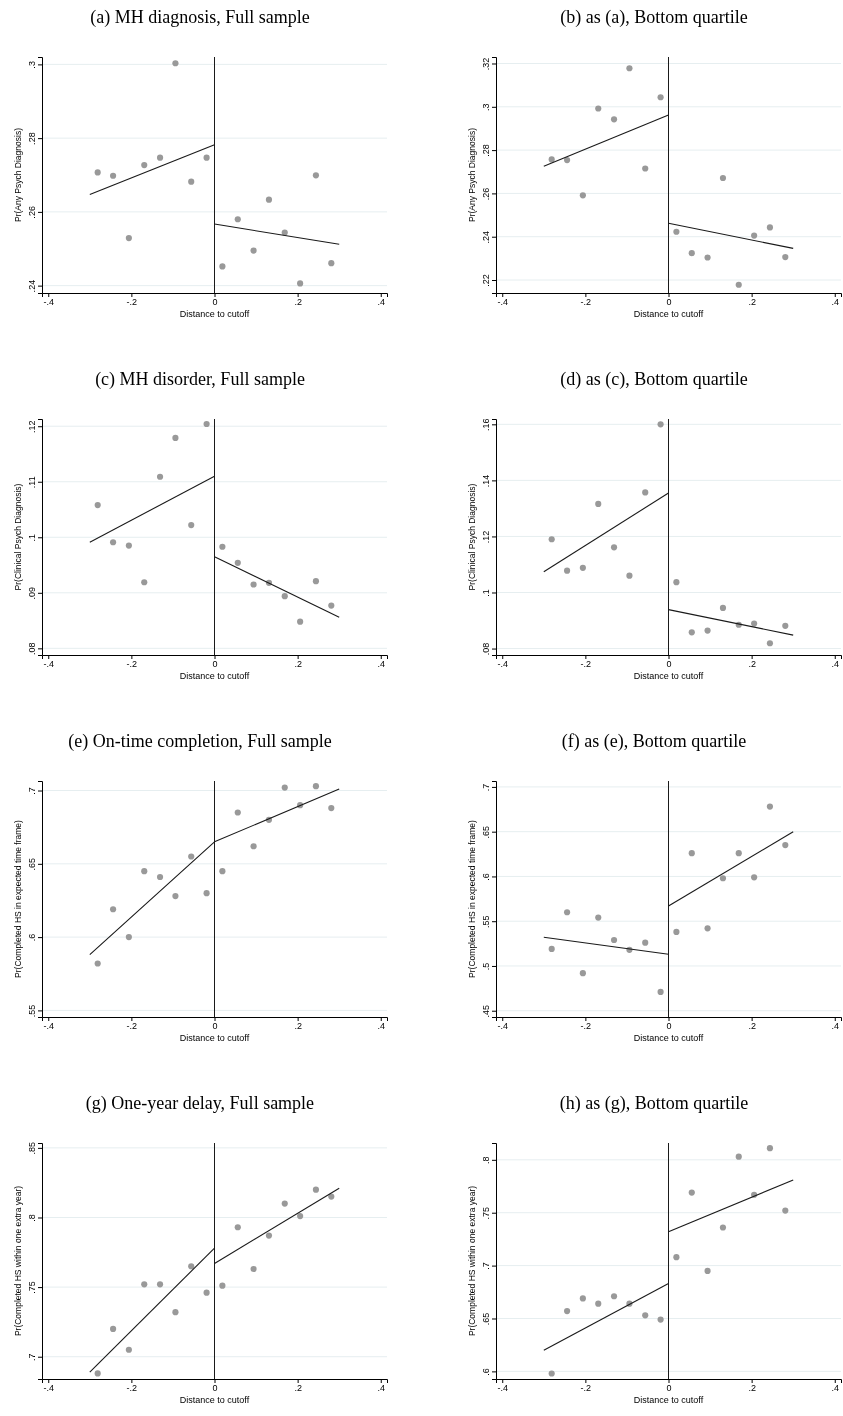 Image resolution: width=843 pixels, height=1416 pixels. I want to click on chart-title: (c) MH disorder, Full sample, so click(200, 379).